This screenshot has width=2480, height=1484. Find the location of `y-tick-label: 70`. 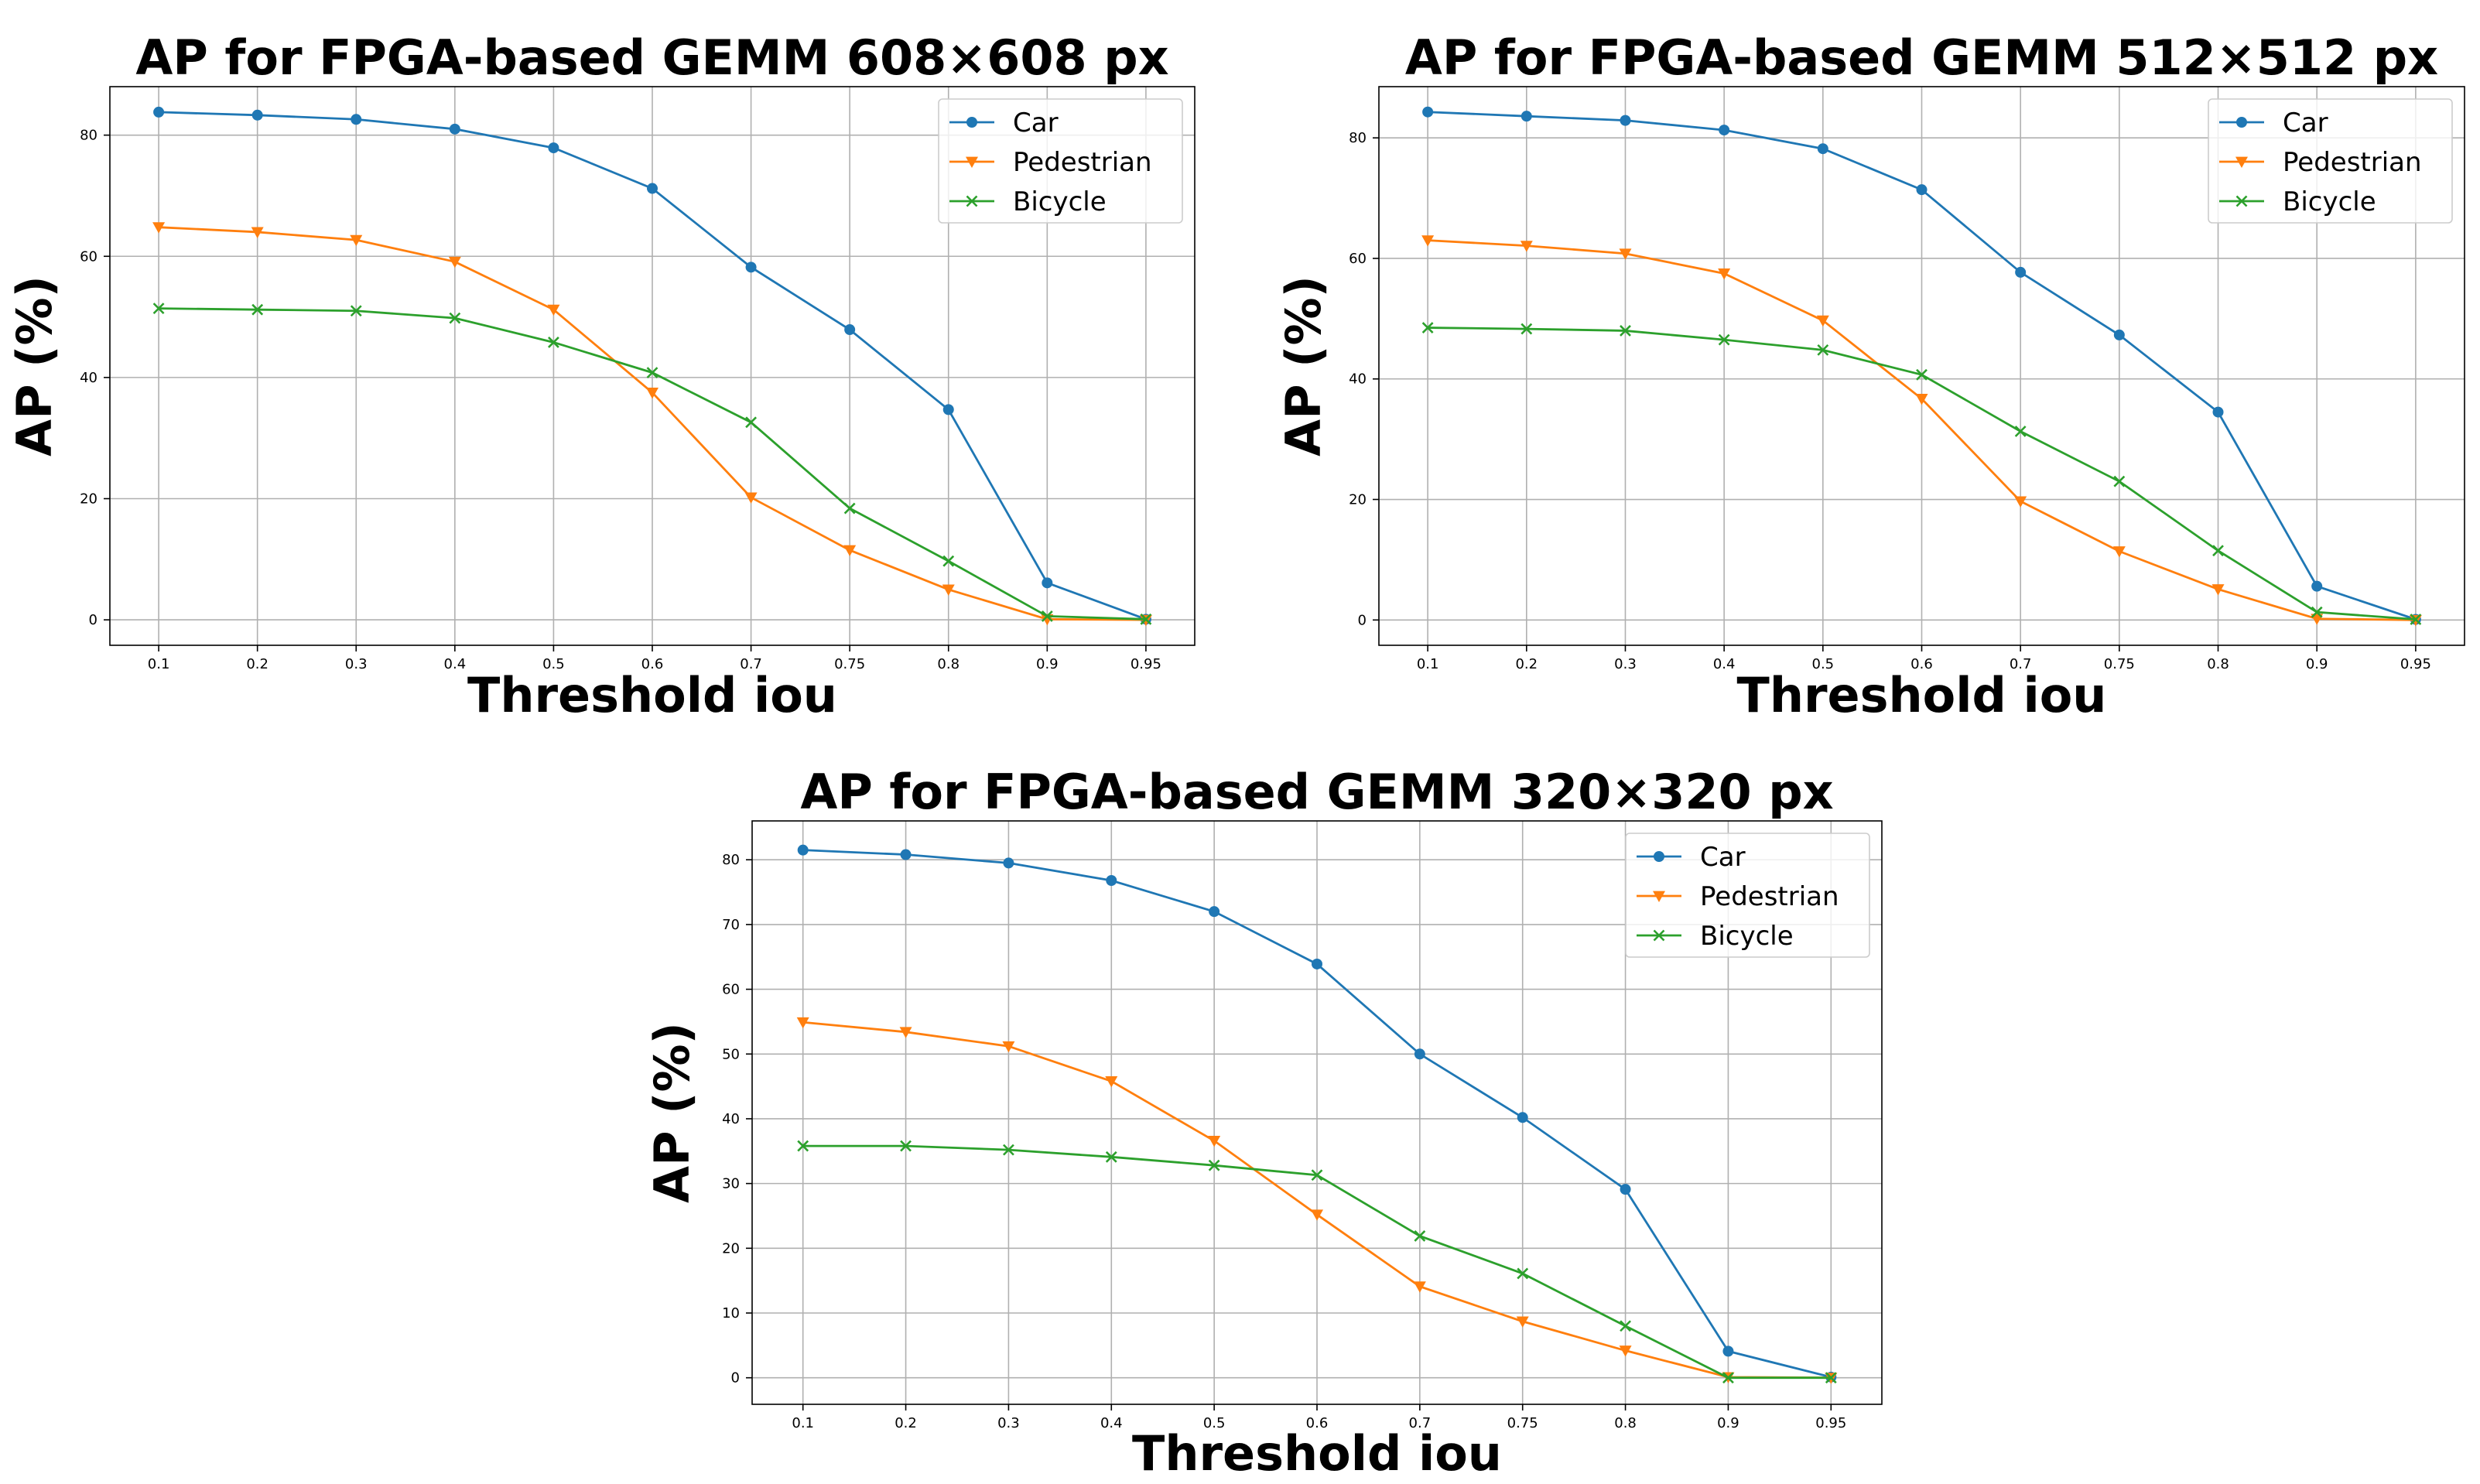

y-tick-label: 70 is located at coordinates (731, 925).